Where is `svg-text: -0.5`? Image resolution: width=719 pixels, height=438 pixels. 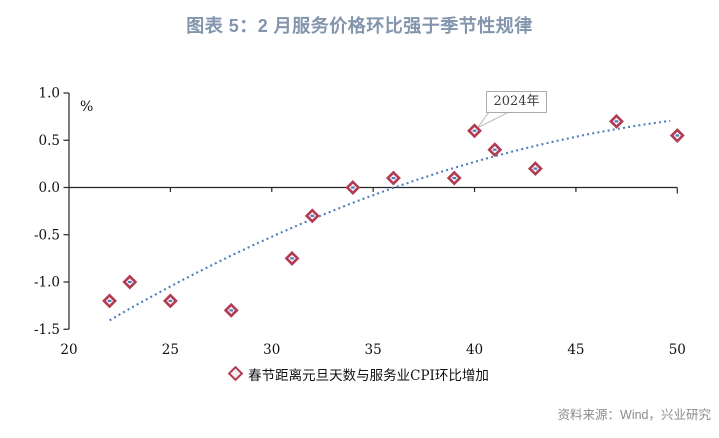
svg-text: -0.5 is located at coordinates (47, 235).